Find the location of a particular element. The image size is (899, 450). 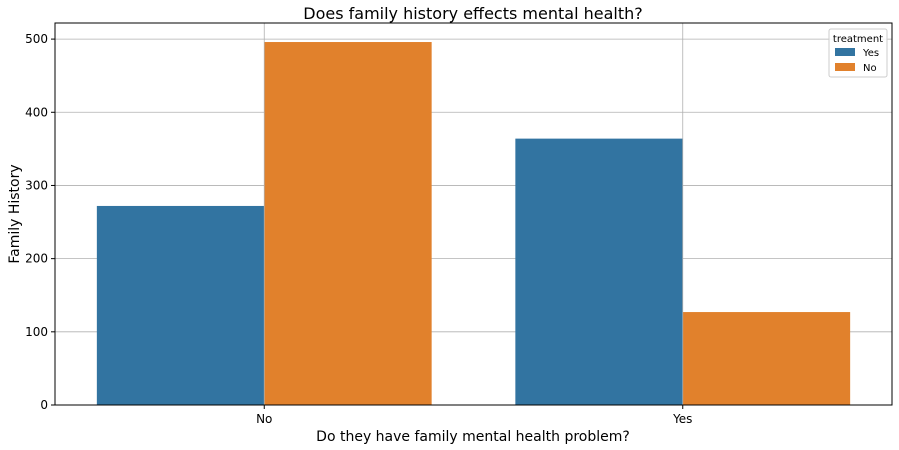

y-tick-label: 200 is located at coordinates (36, 259).